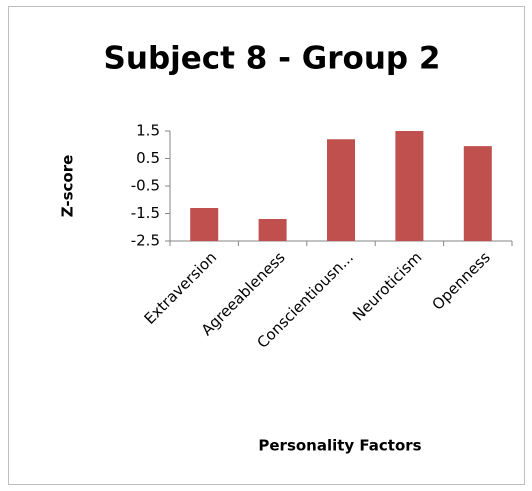  Describe the element at coordinates (272, 59) in the screenshot. I see `chart-title: Subject 8 - Group 2` at that location.